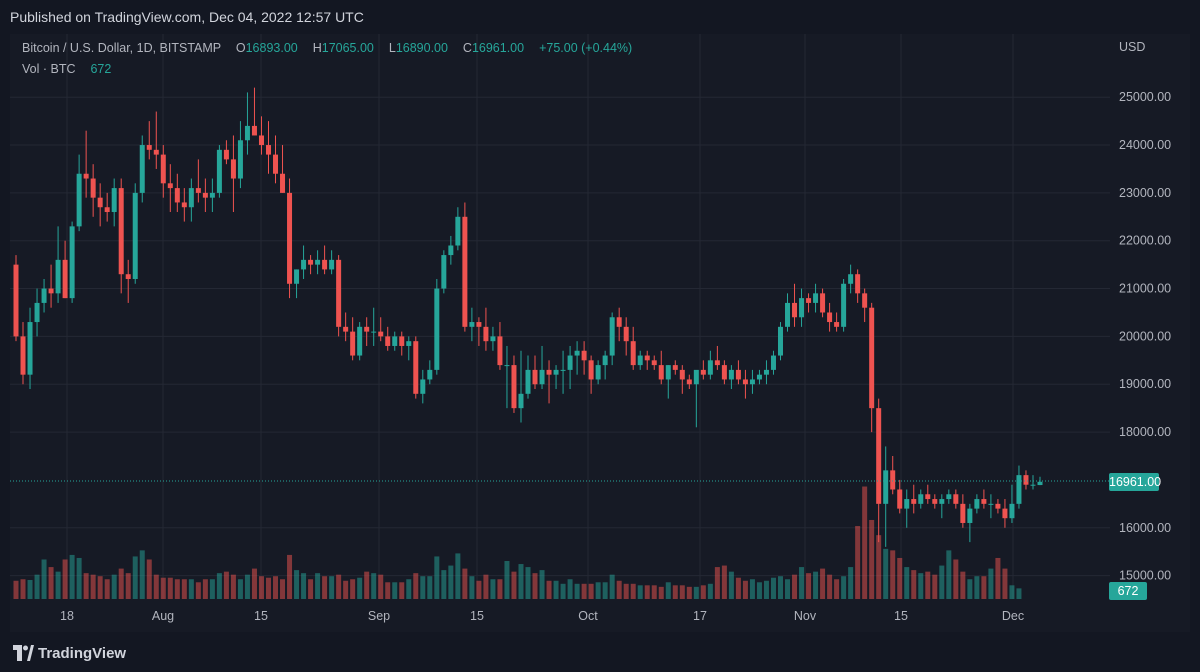 The height and width of the screenshot is (672, 1200). I want to click on tradingview-logo-icon, so click(23, 653).